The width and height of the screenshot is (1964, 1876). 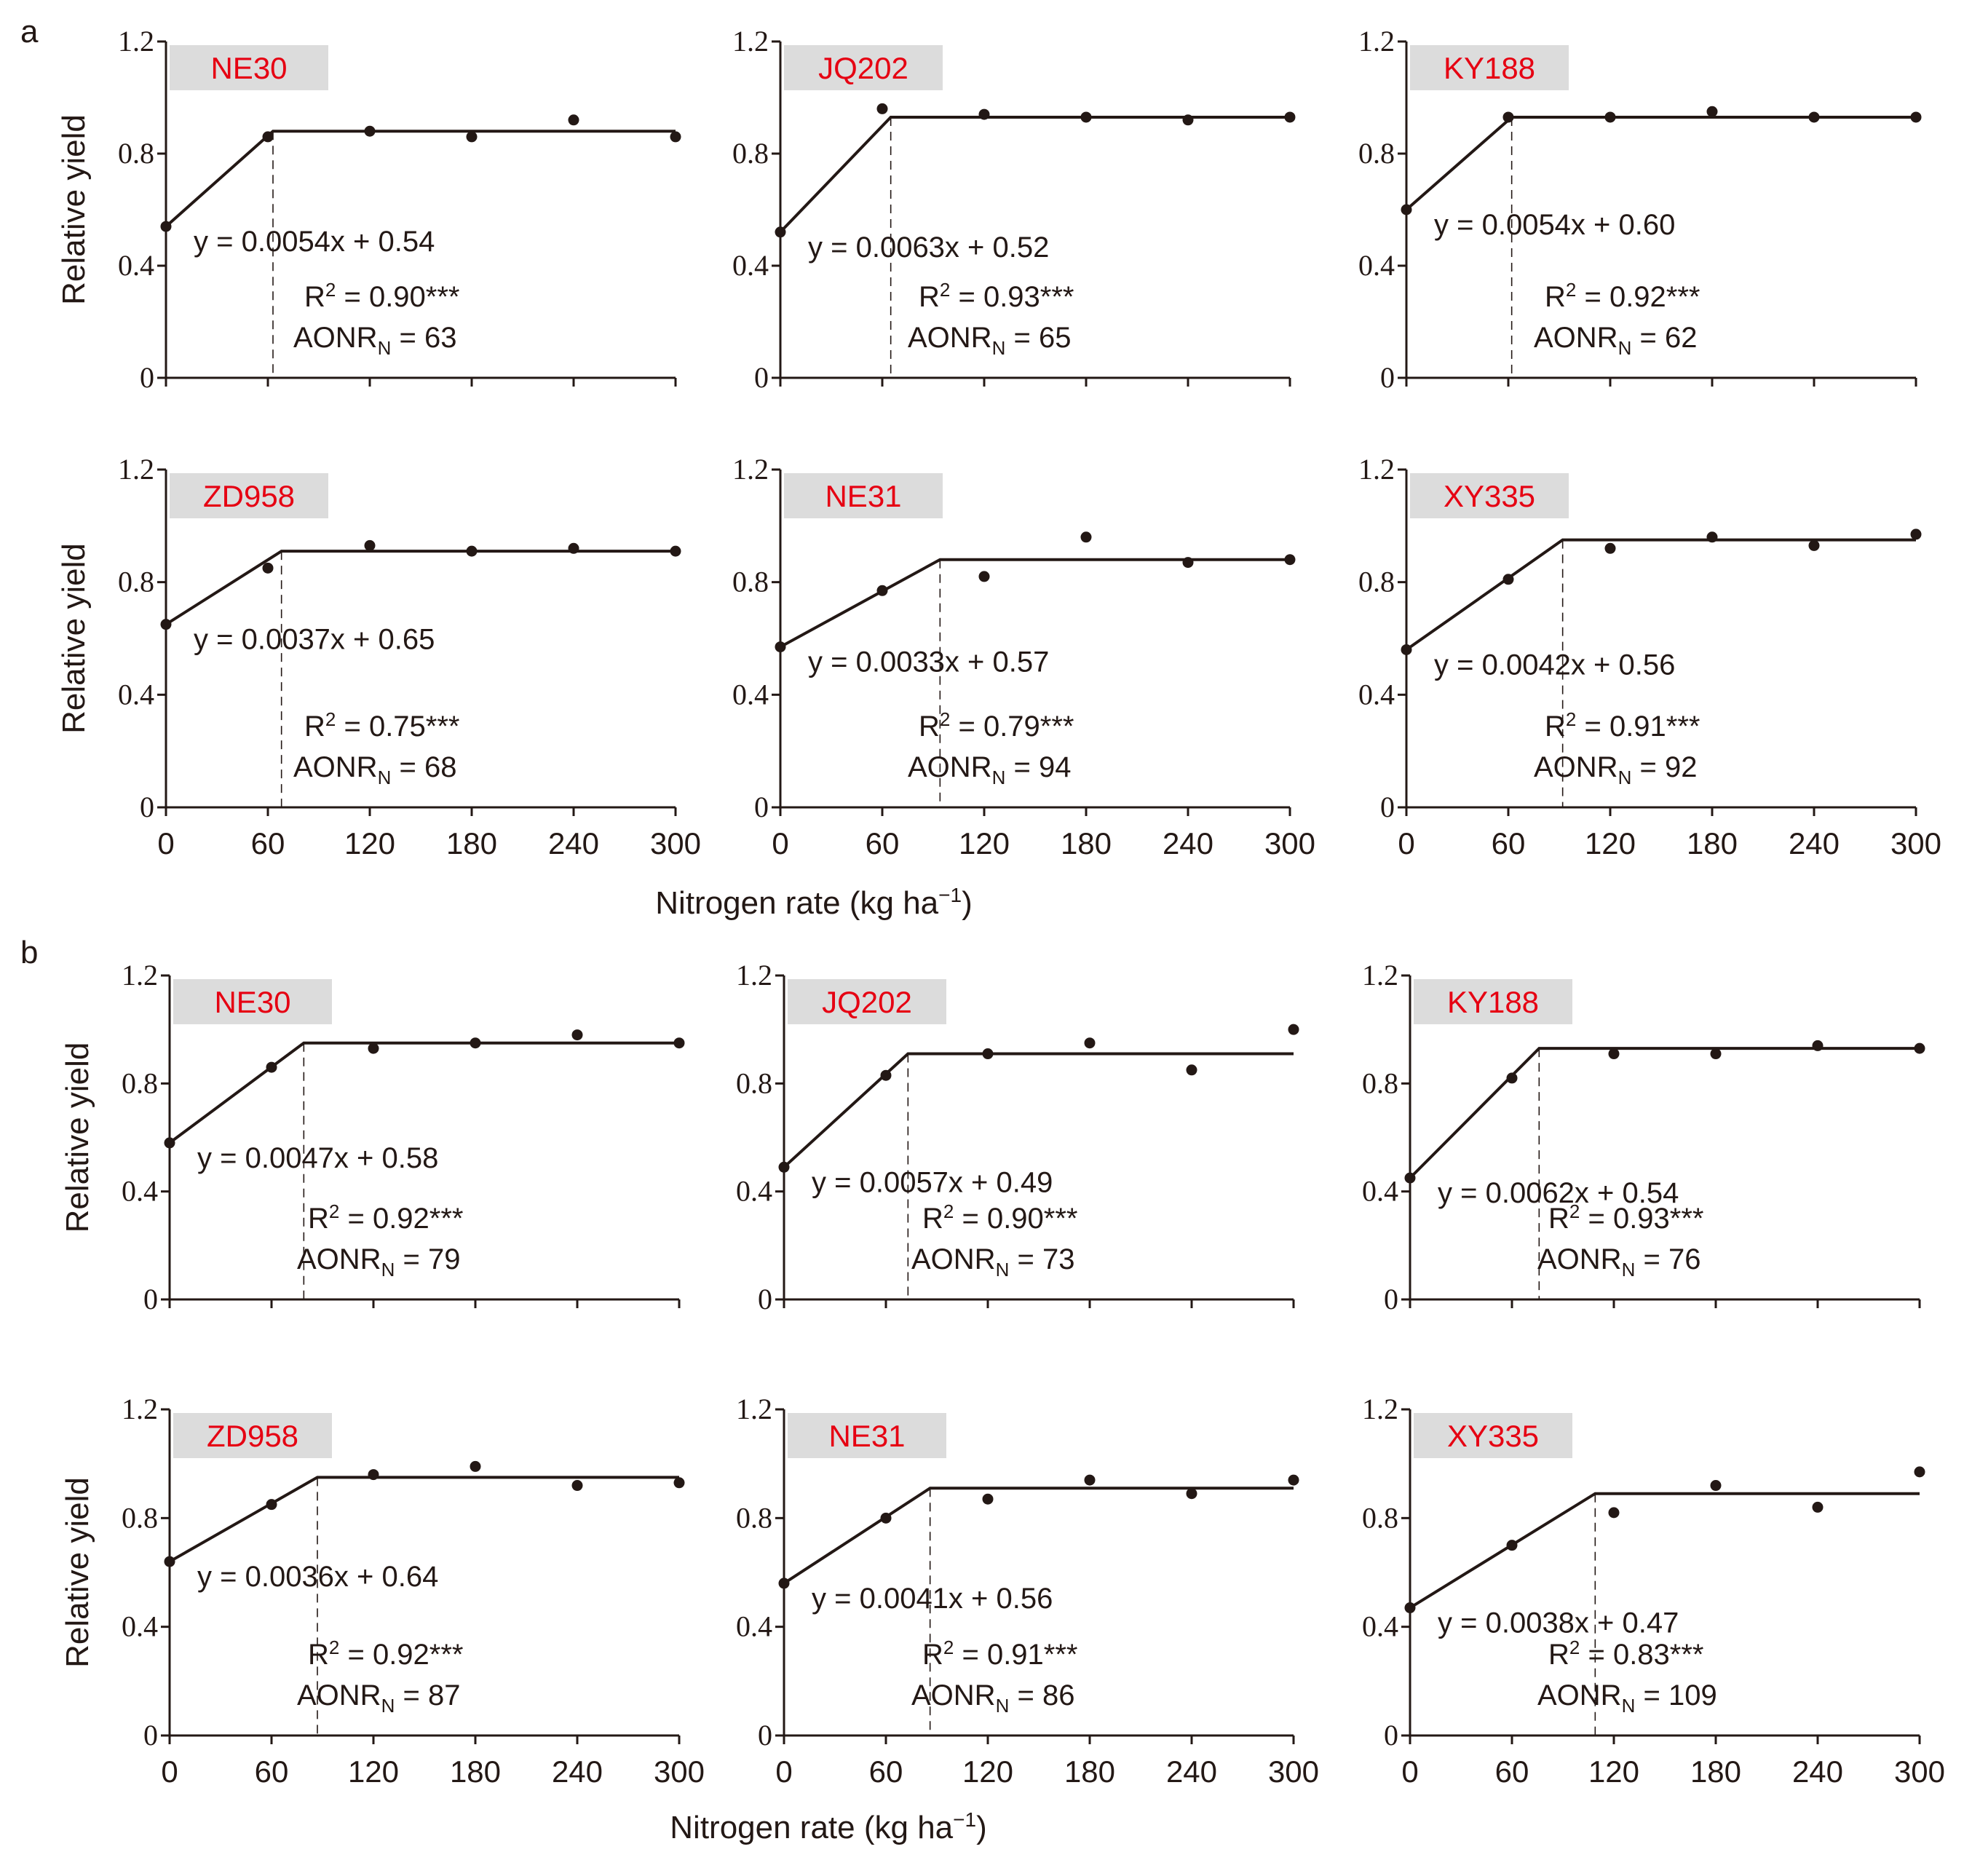 I want to click on cultivar-label: ZD958, so click(x=252, y=1436).